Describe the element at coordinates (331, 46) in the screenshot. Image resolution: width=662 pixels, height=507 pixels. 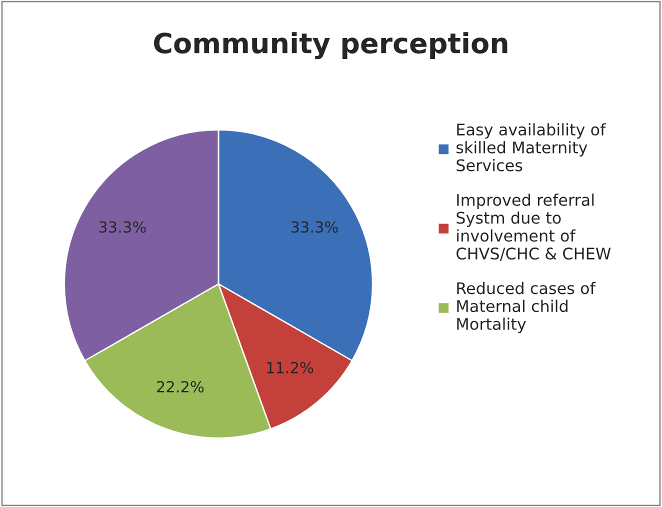
I see `chart-title: Community perception` at that location.